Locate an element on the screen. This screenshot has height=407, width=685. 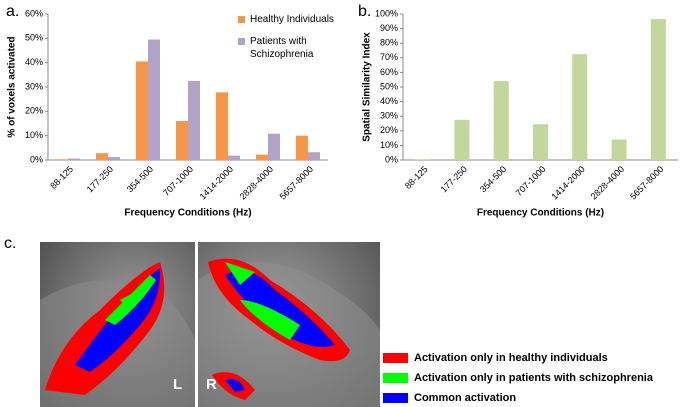
hemisphere-label: L is located at coordinates (177, 384).